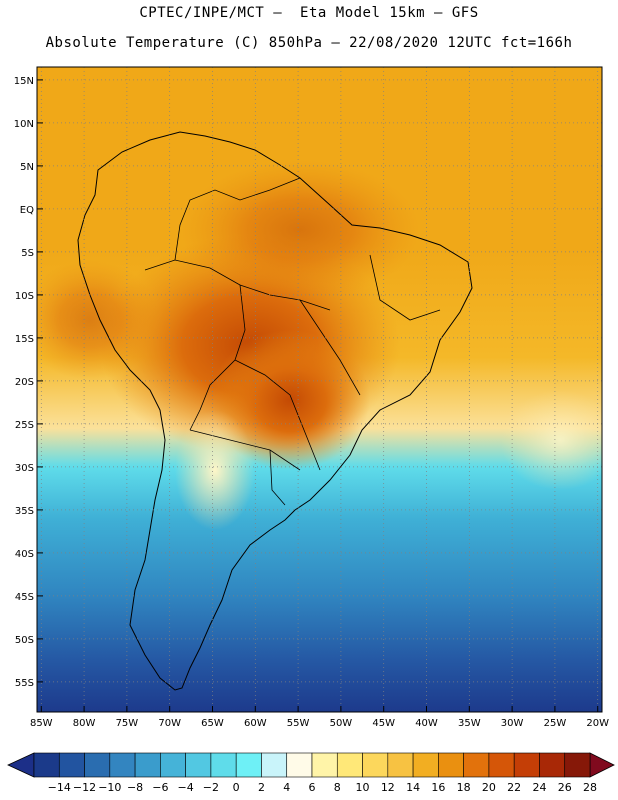  I want to click on lon-tick-label: 70W, so click(169, 723).